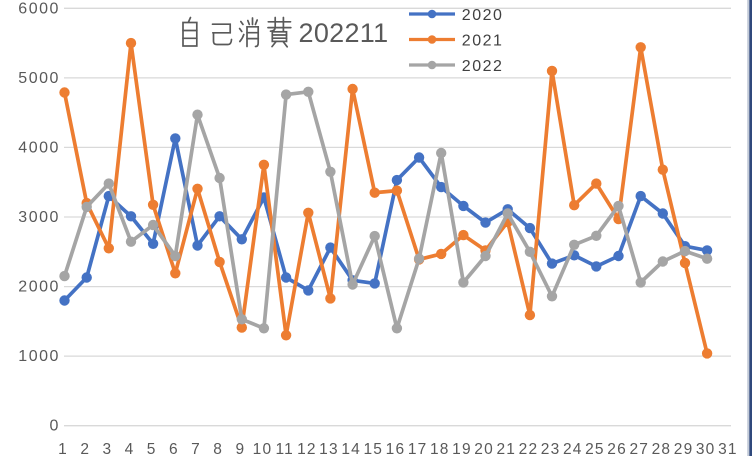 The width and height of the screenshot is (752, 461). What do you see at coordinates (39, 287) in the screenshot?
I see `svg-text: 2000` at bounding box center [39, 287].